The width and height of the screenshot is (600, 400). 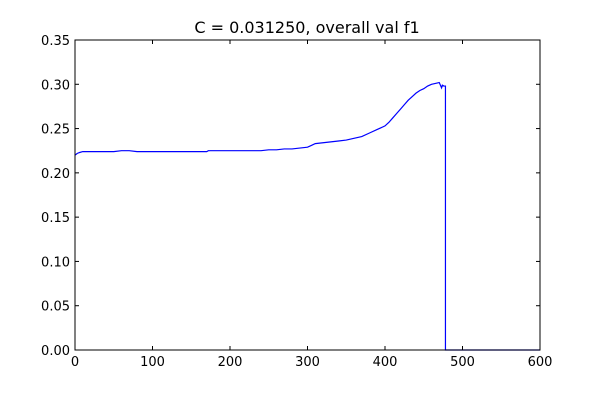 What do you see at coordinates (307, 362) in the screenshot?
I see `x-tick-label: 300` at bounding box center [307, 362].